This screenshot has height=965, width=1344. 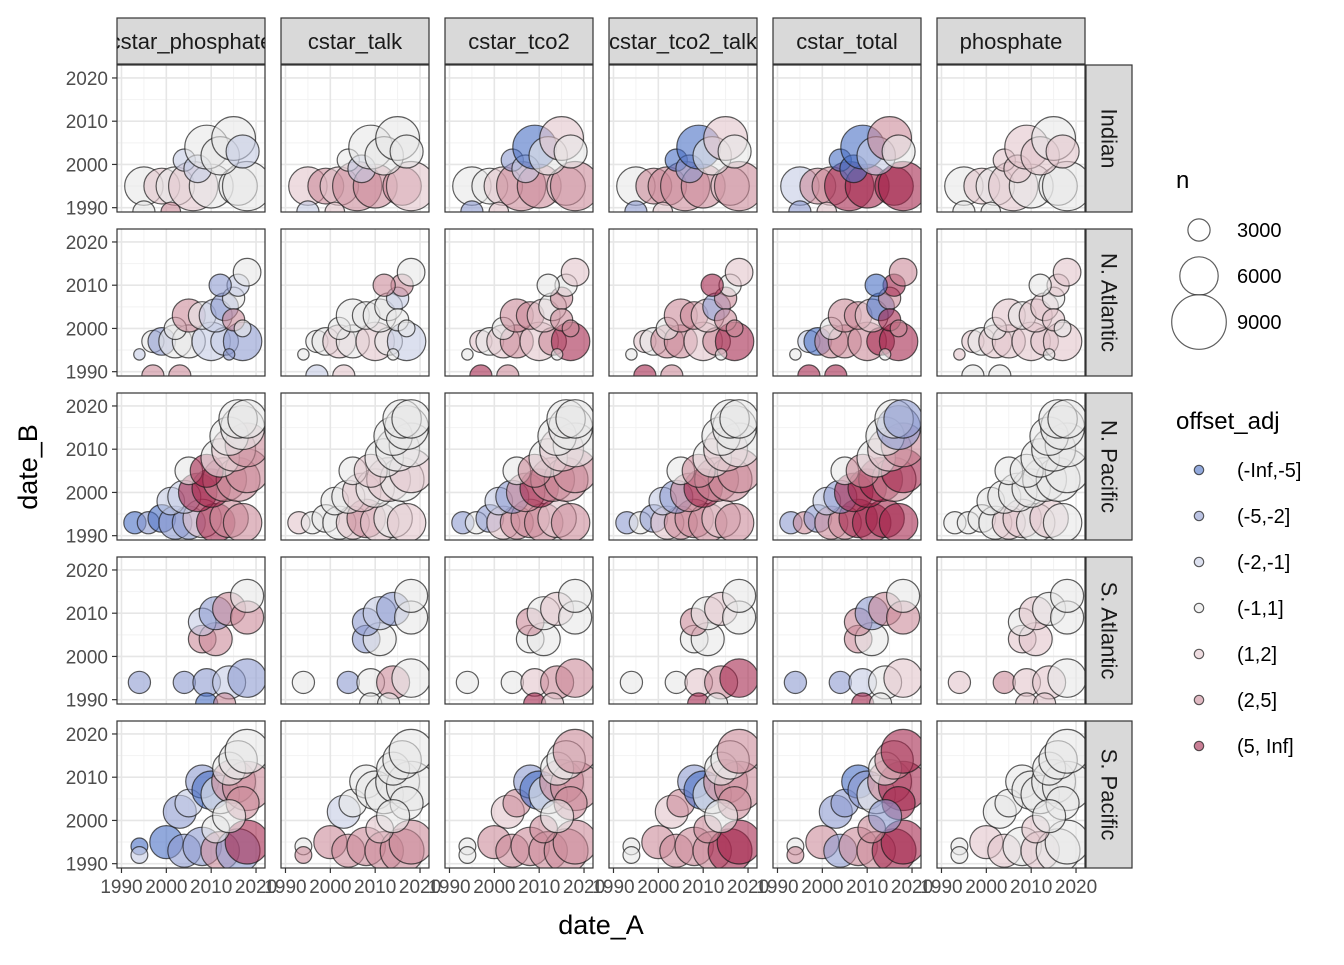 What do you see at coordinates (191, 630) in the screenshot?
I see `panel-s-atlantic-cstar-phosphate` at bounding box center [191, 630].